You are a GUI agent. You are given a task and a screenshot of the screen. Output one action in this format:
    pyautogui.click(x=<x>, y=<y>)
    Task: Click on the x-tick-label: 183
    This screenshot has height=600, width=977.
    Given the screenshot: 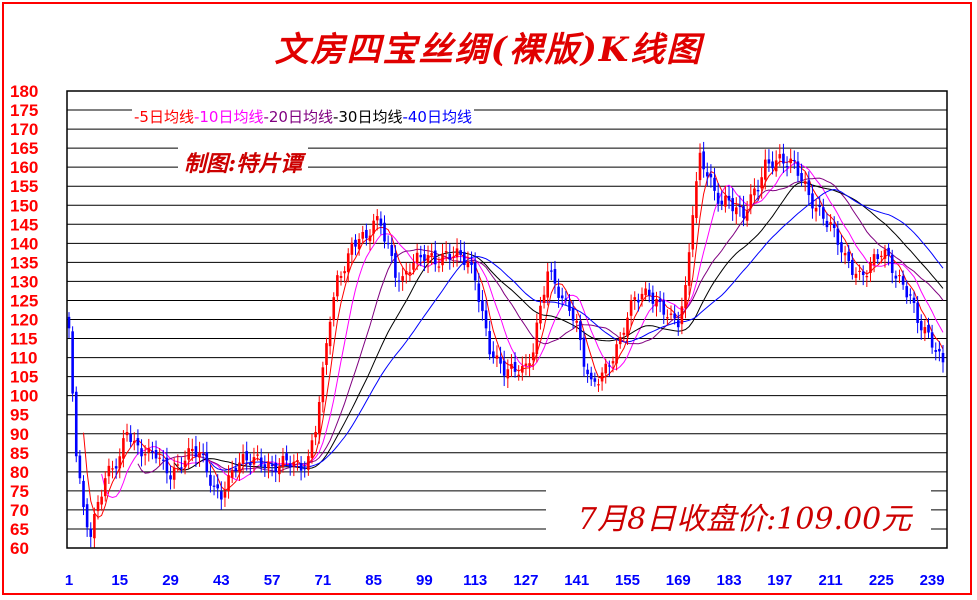 What is the action you would take?
    pyautogui.click(x=729, y=580)
    